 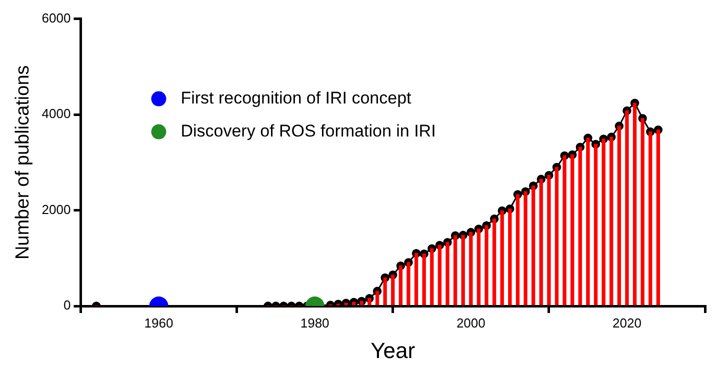 What do you see at coordinates (308, 130) in the screenshot?
I see `legend-label: Discovery of ROS formation in IRI` at bounding box center [308, 130].